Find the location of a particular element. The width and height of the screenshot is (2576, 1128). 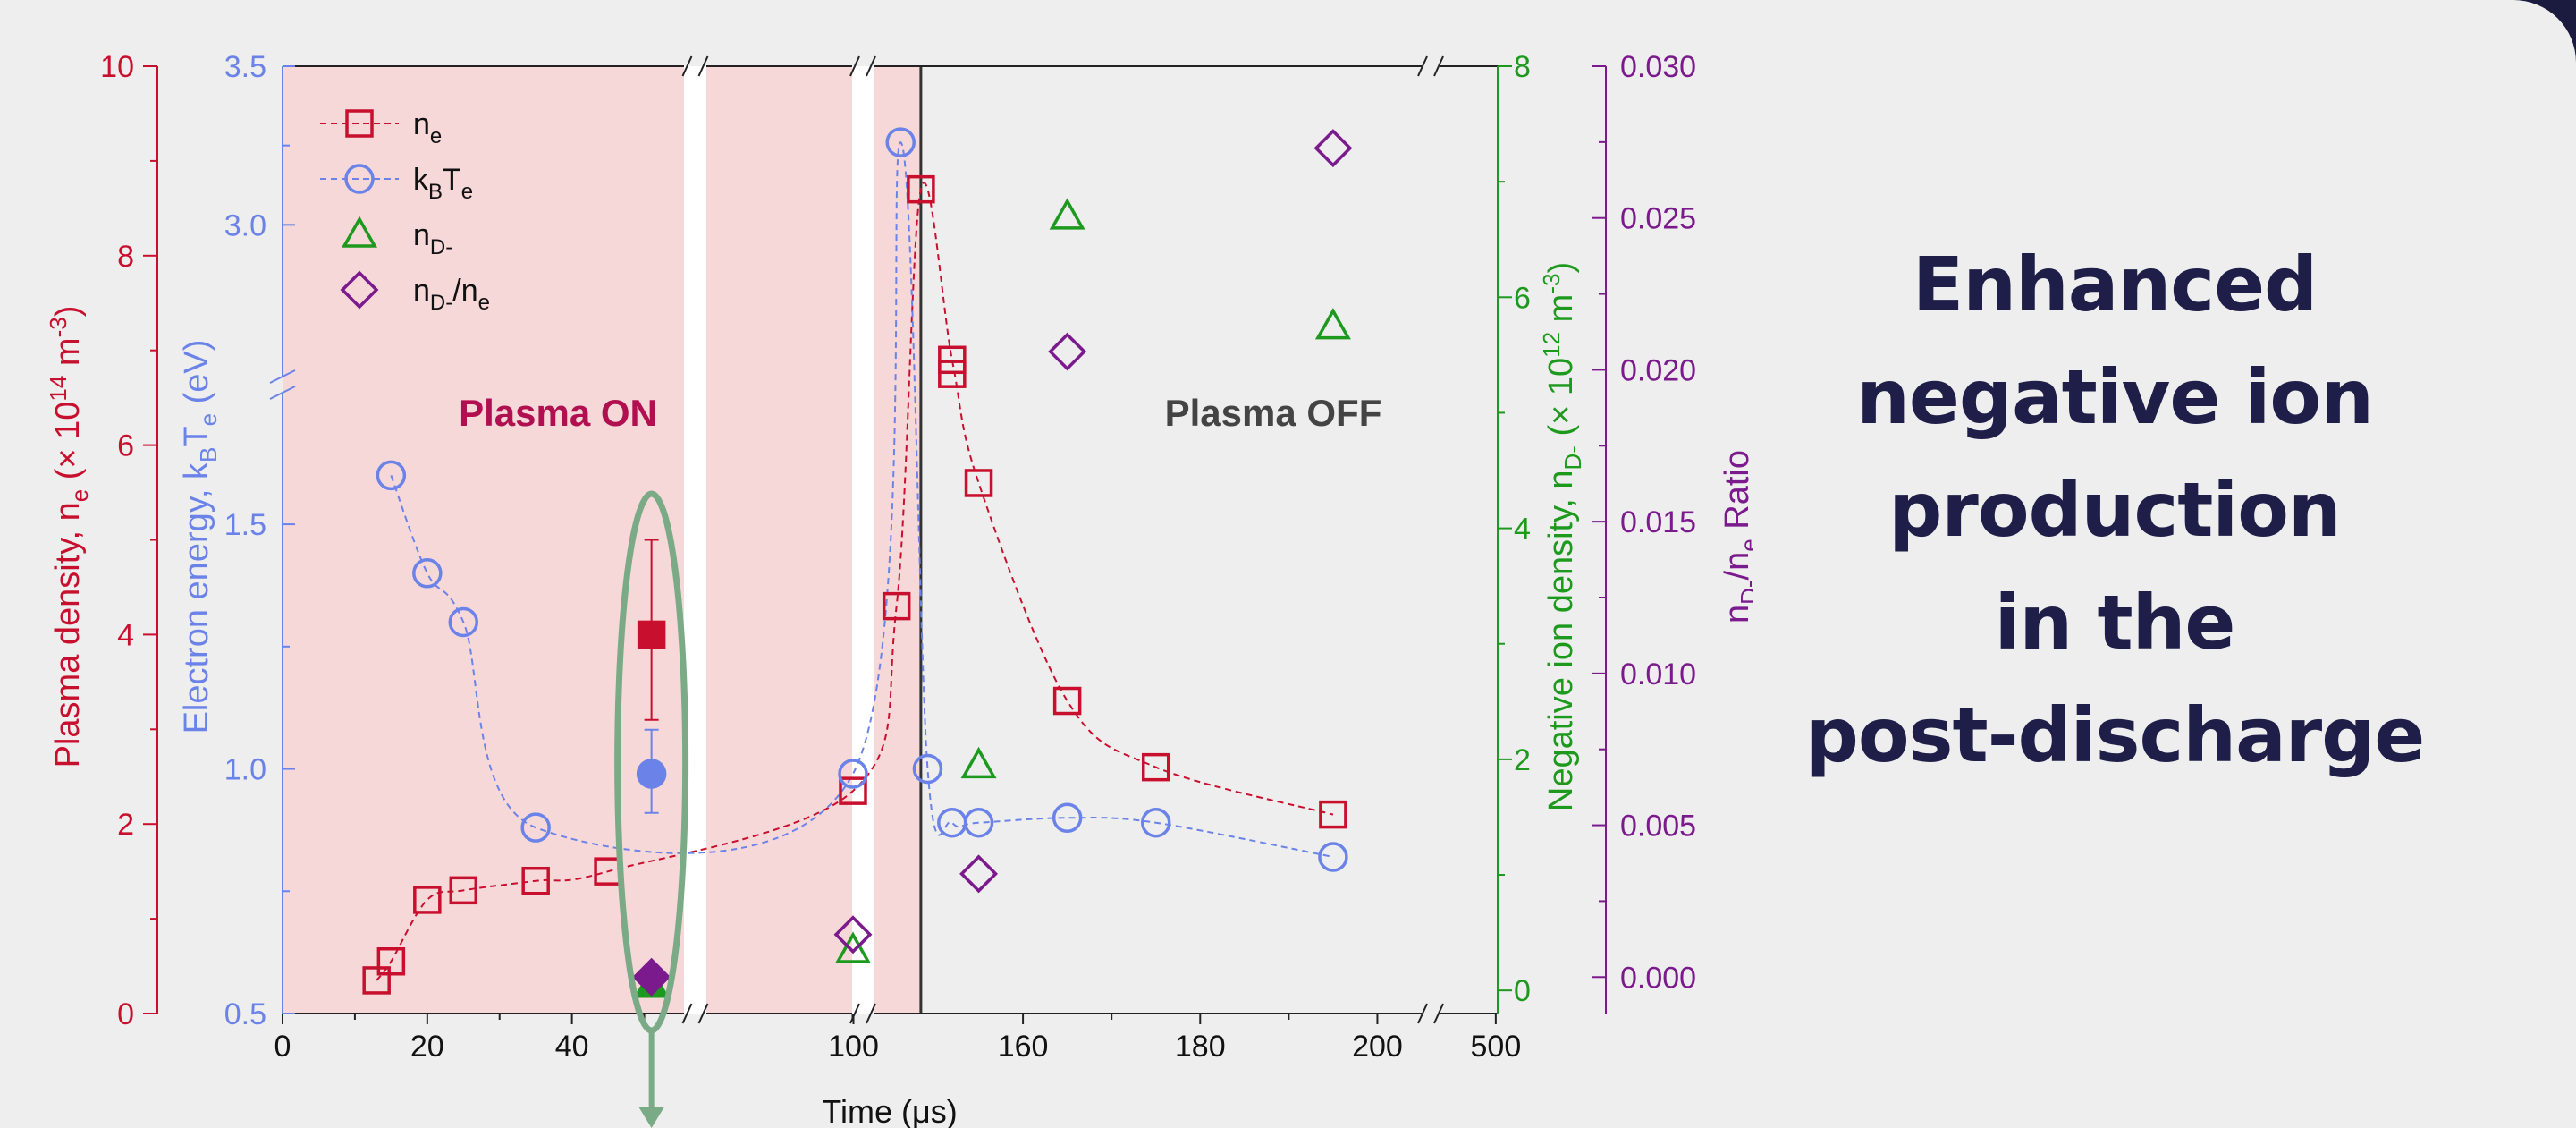

ratio-axis-label-part: Ratio is located at coordinates (1736, 495).